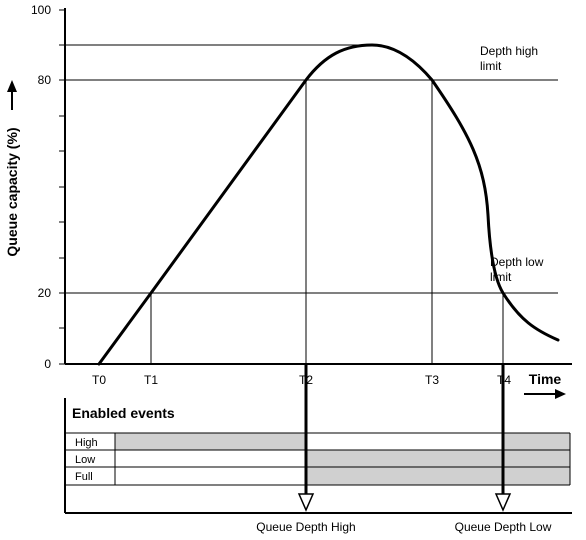 This screenshot has height=540, width=586. I want to click on low-enabled-period, so click(438, 458).